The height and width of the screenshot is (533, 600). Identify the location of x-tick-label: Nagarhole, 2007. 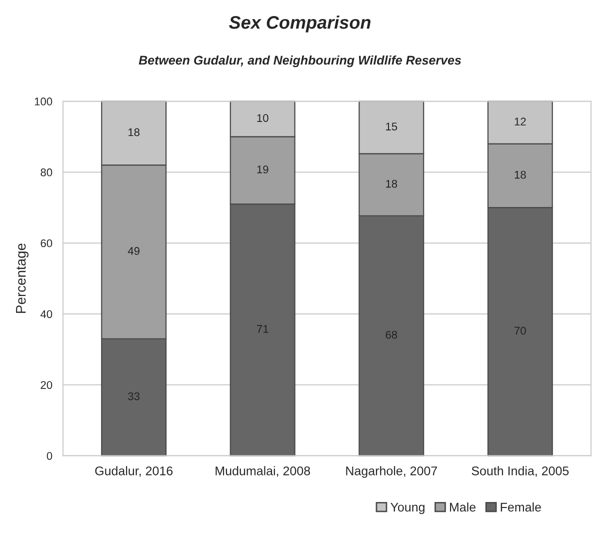
(391, 472).